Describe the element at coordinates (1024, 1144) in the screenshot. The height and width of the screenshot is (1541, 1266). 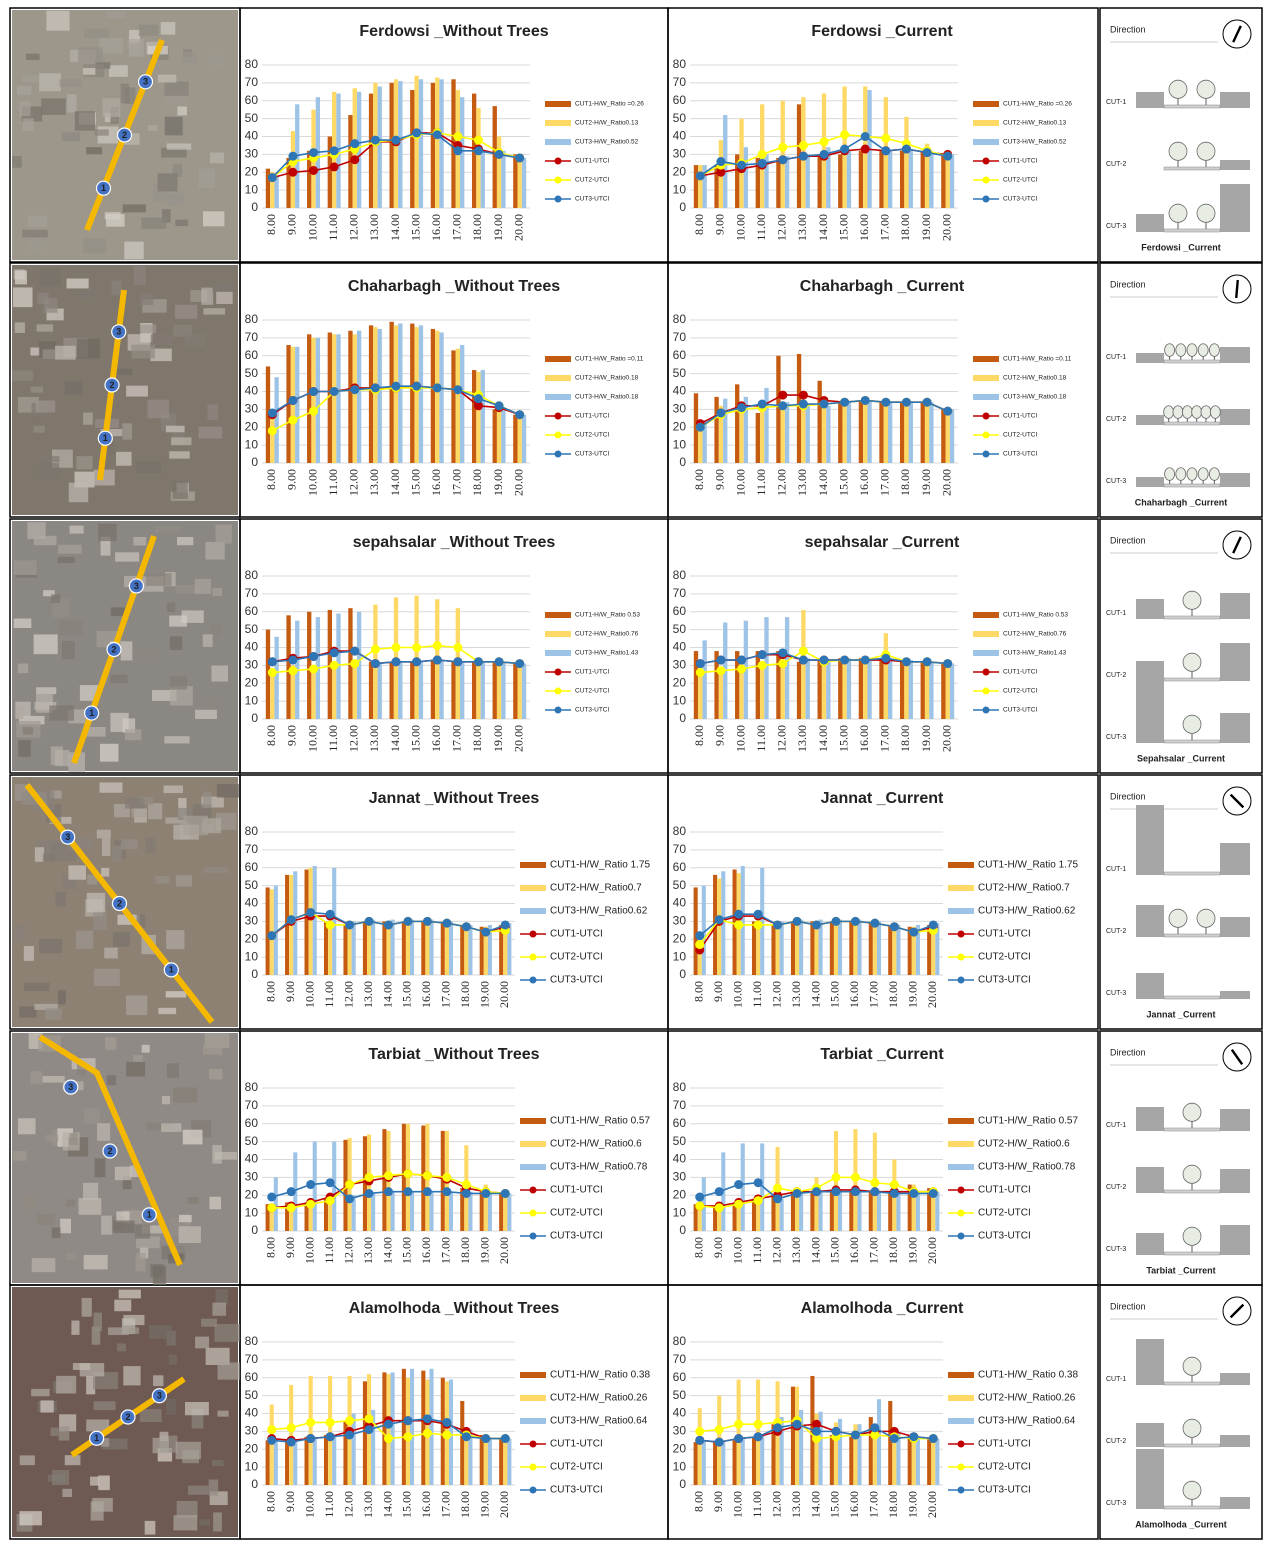
I see `legend-label: CUT2-H/W_Ratio0.6` at that location.